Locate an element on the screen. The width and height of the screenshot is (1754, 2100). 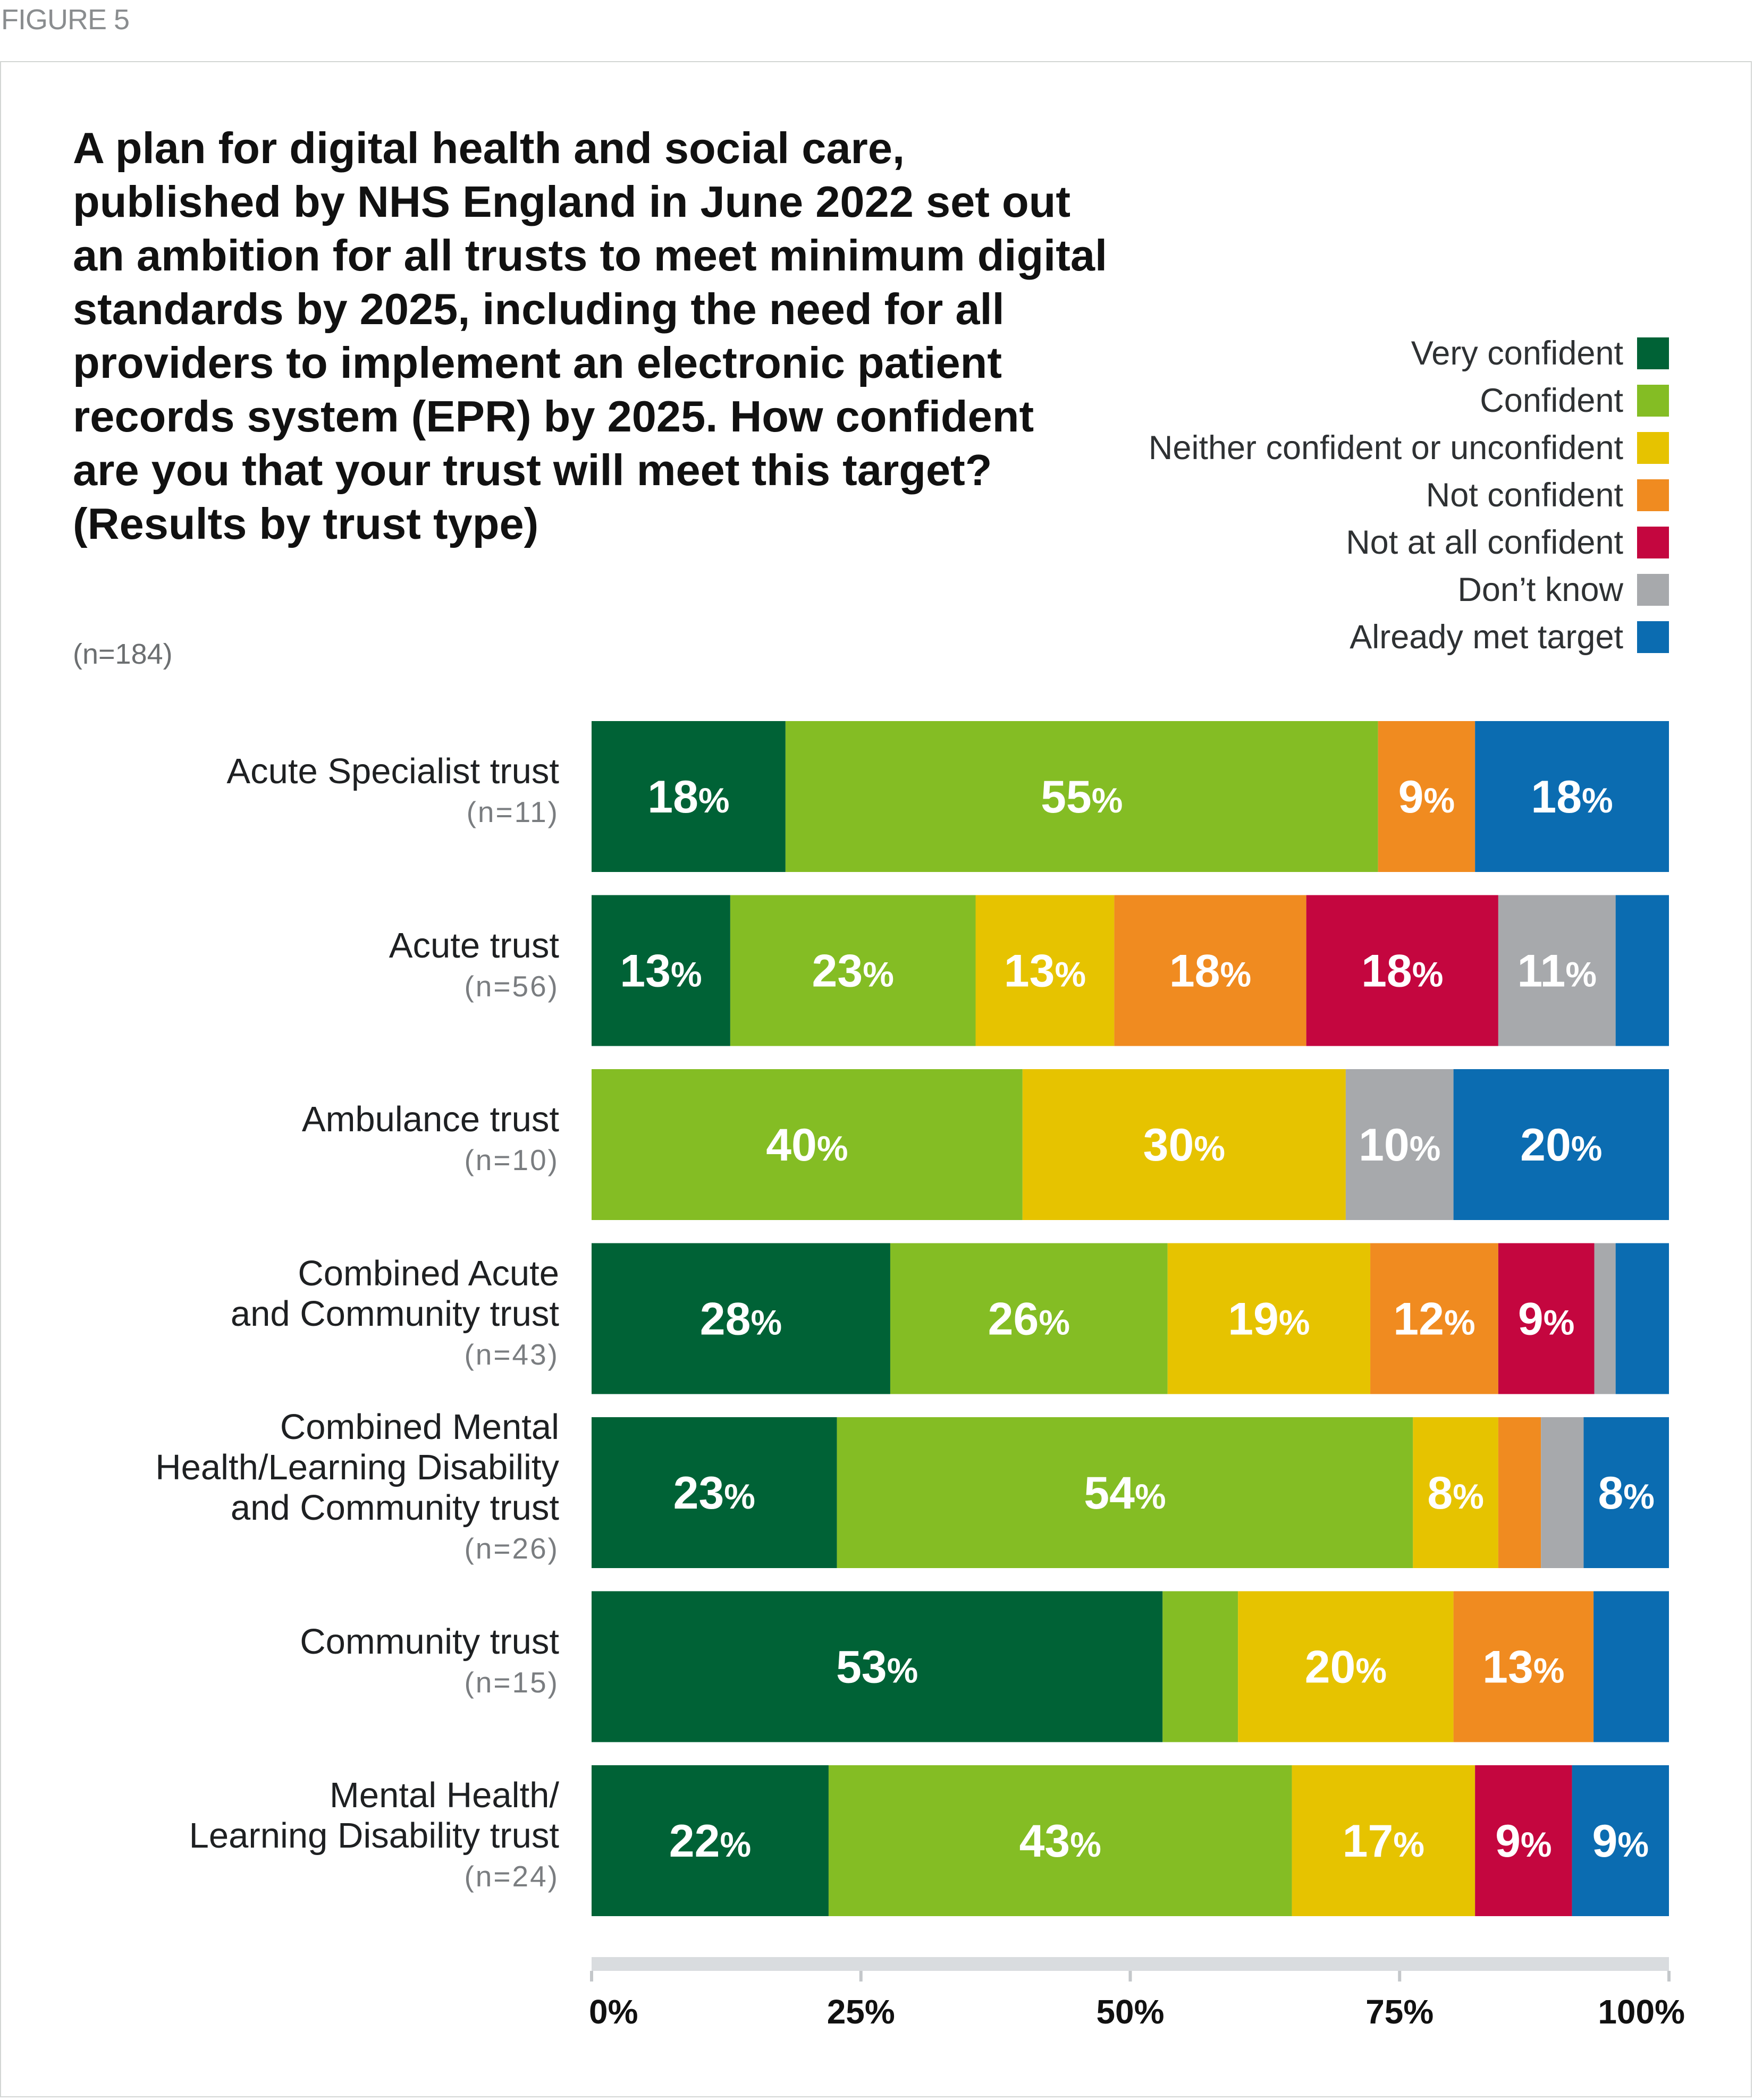
data-label: 30% is located at coordinates (1184, 1145).